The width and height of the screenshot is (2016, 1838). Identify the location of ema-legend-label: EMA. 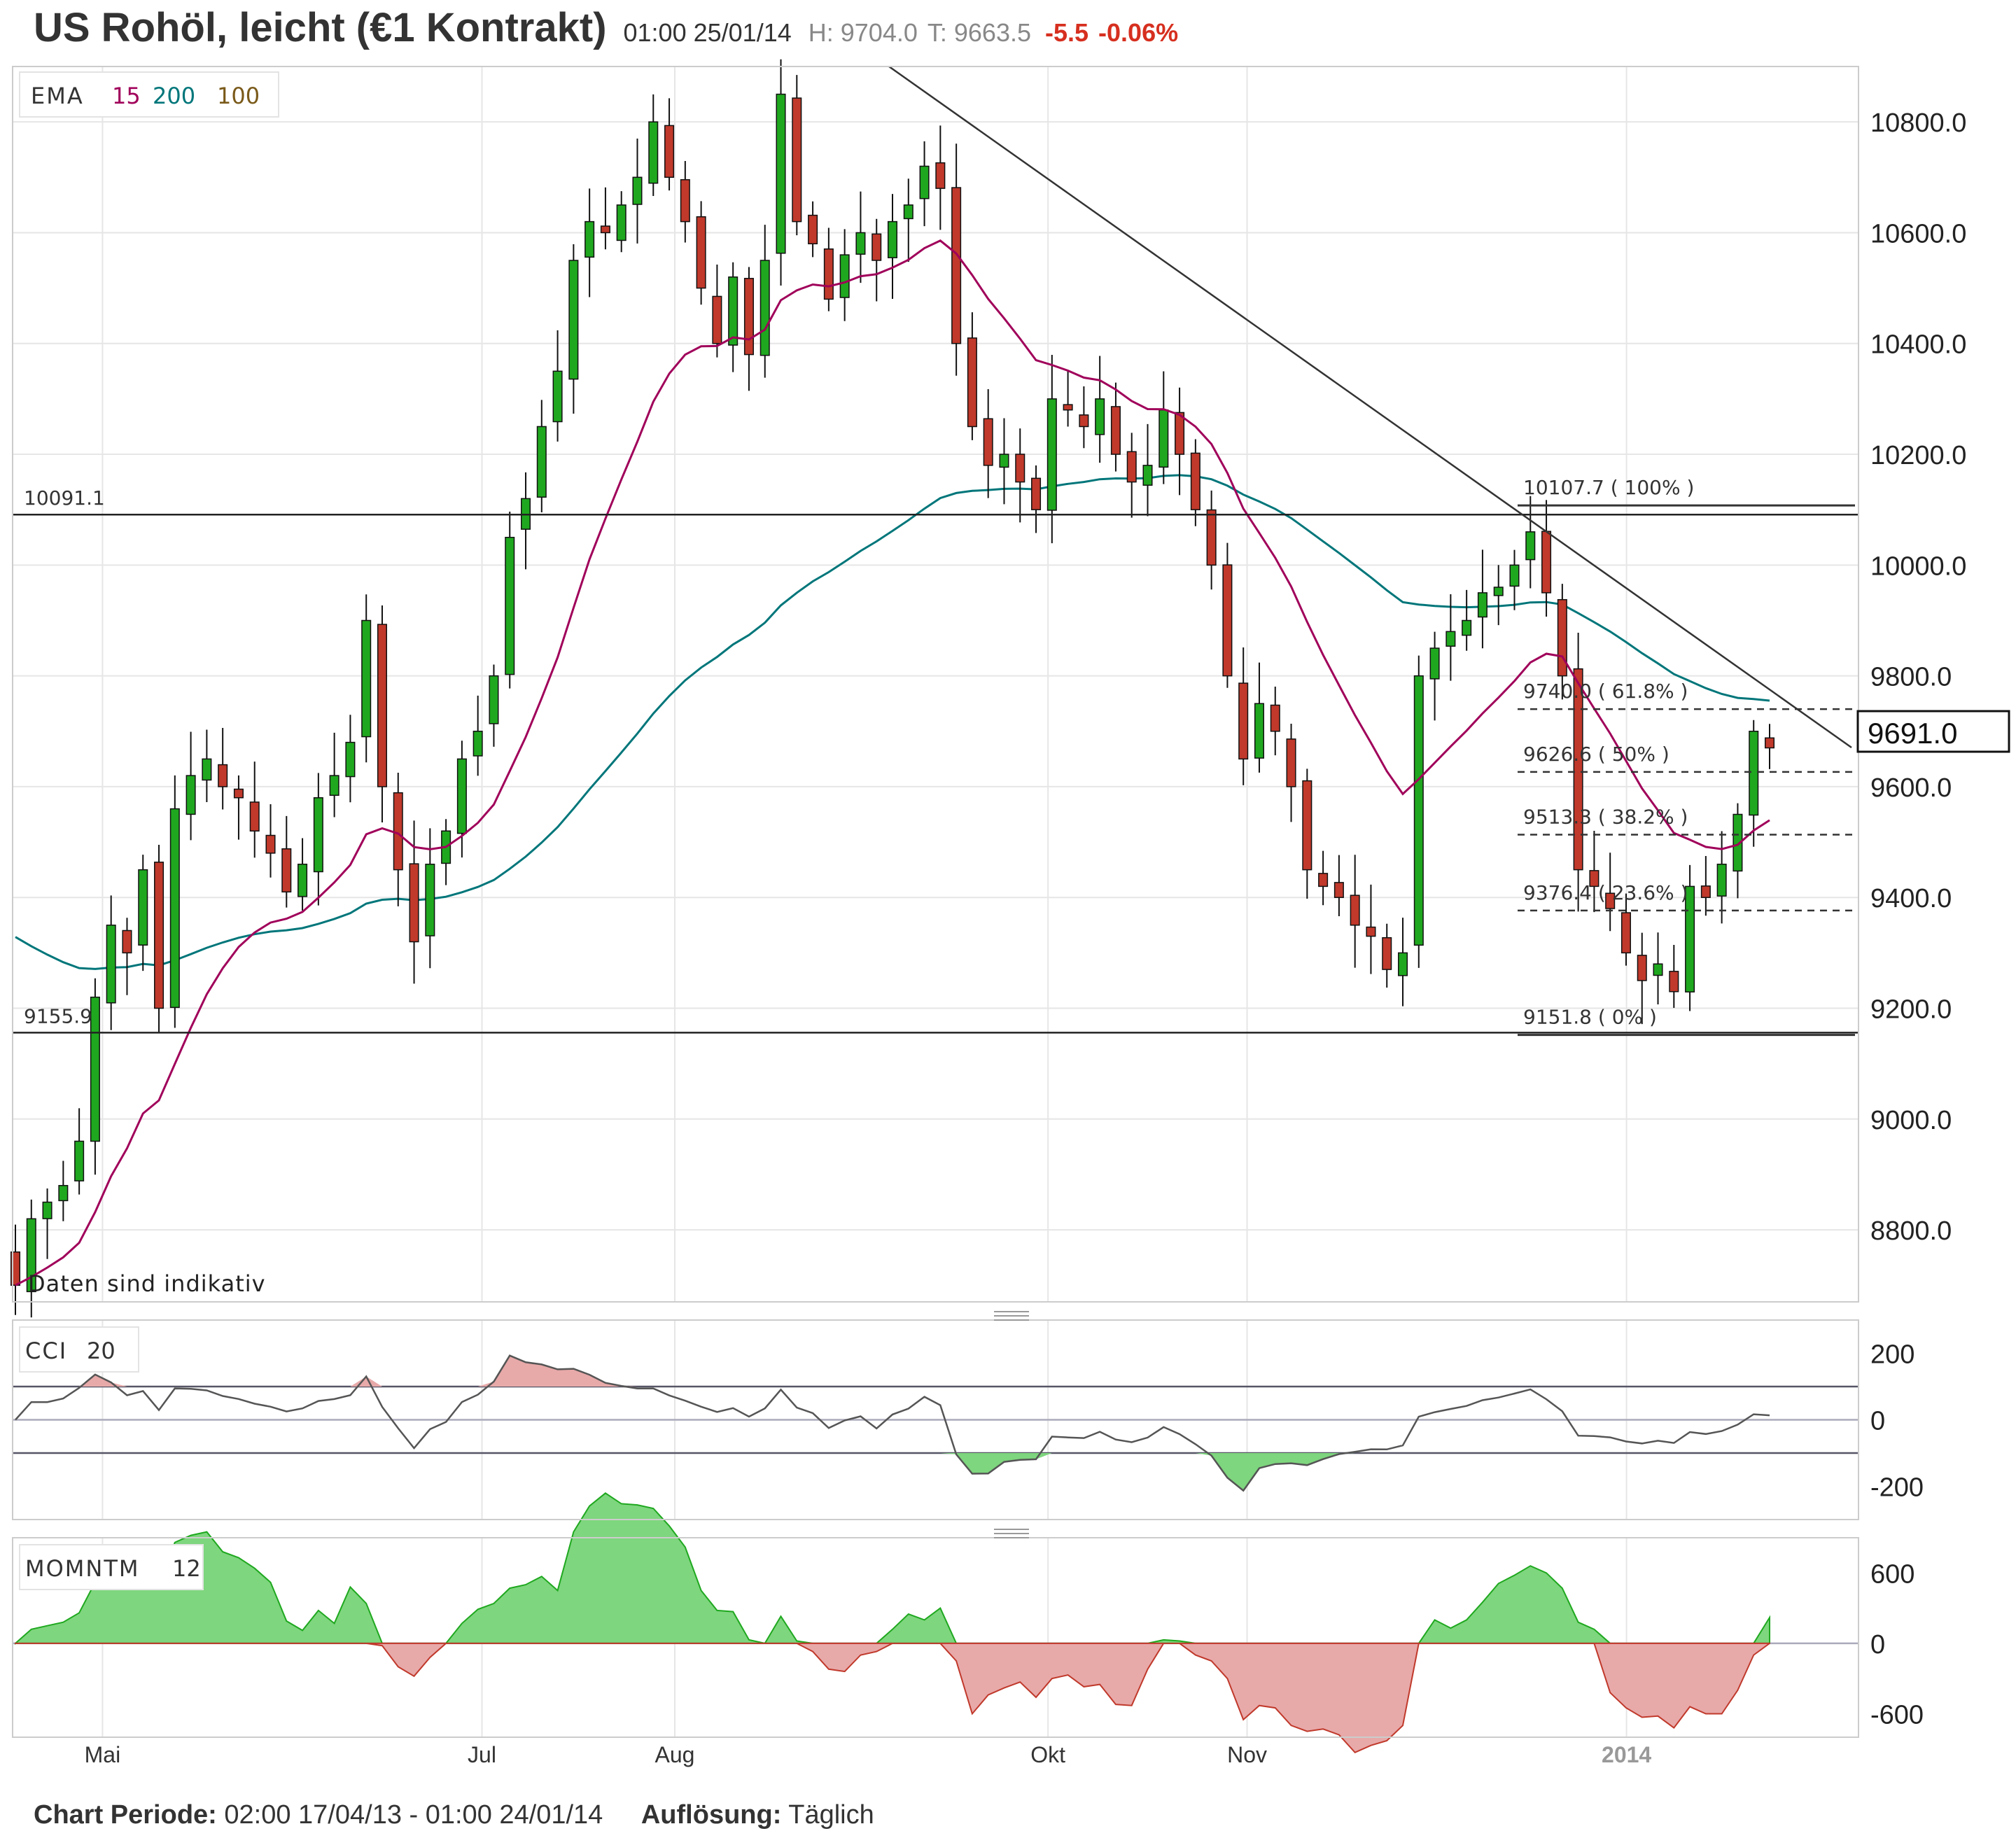
(57, 96).